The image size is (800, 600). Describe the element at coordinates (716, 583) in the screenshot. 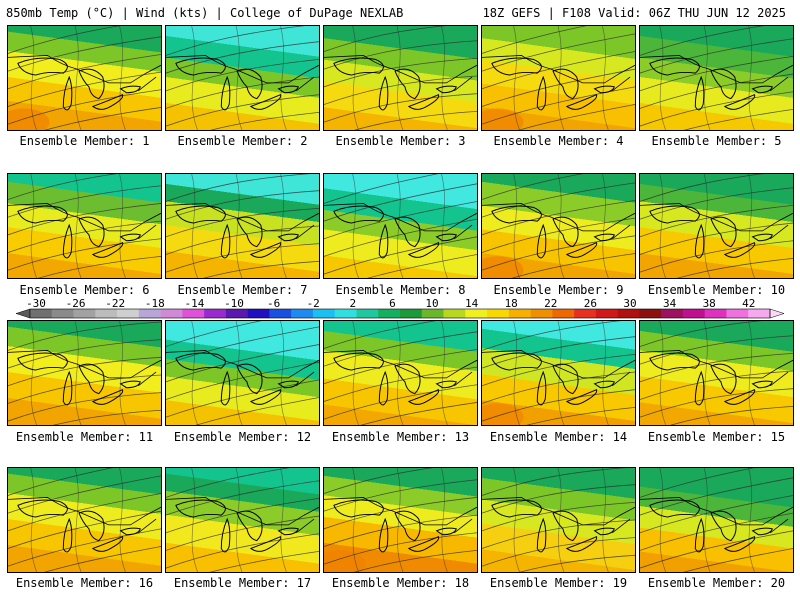

I see `ensemble-member-label: Ensemble Member: 20` at that location.